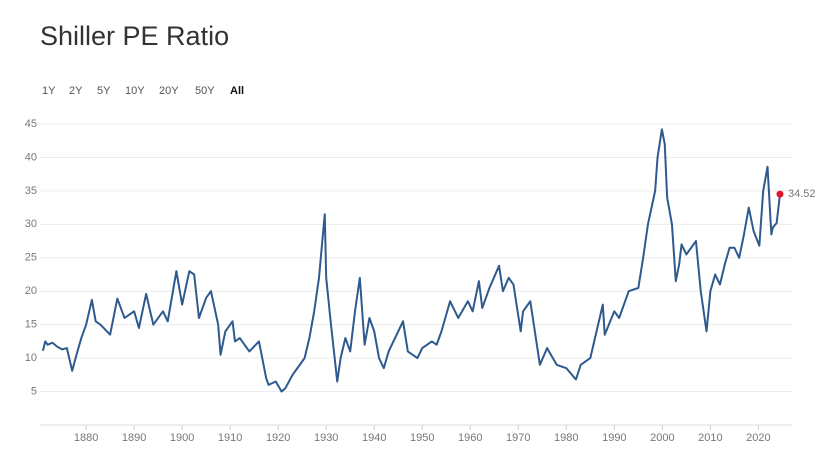 The width and height of the screenshot is (835, 461). I want to click on range-button: 10Y, so click(135, 91).